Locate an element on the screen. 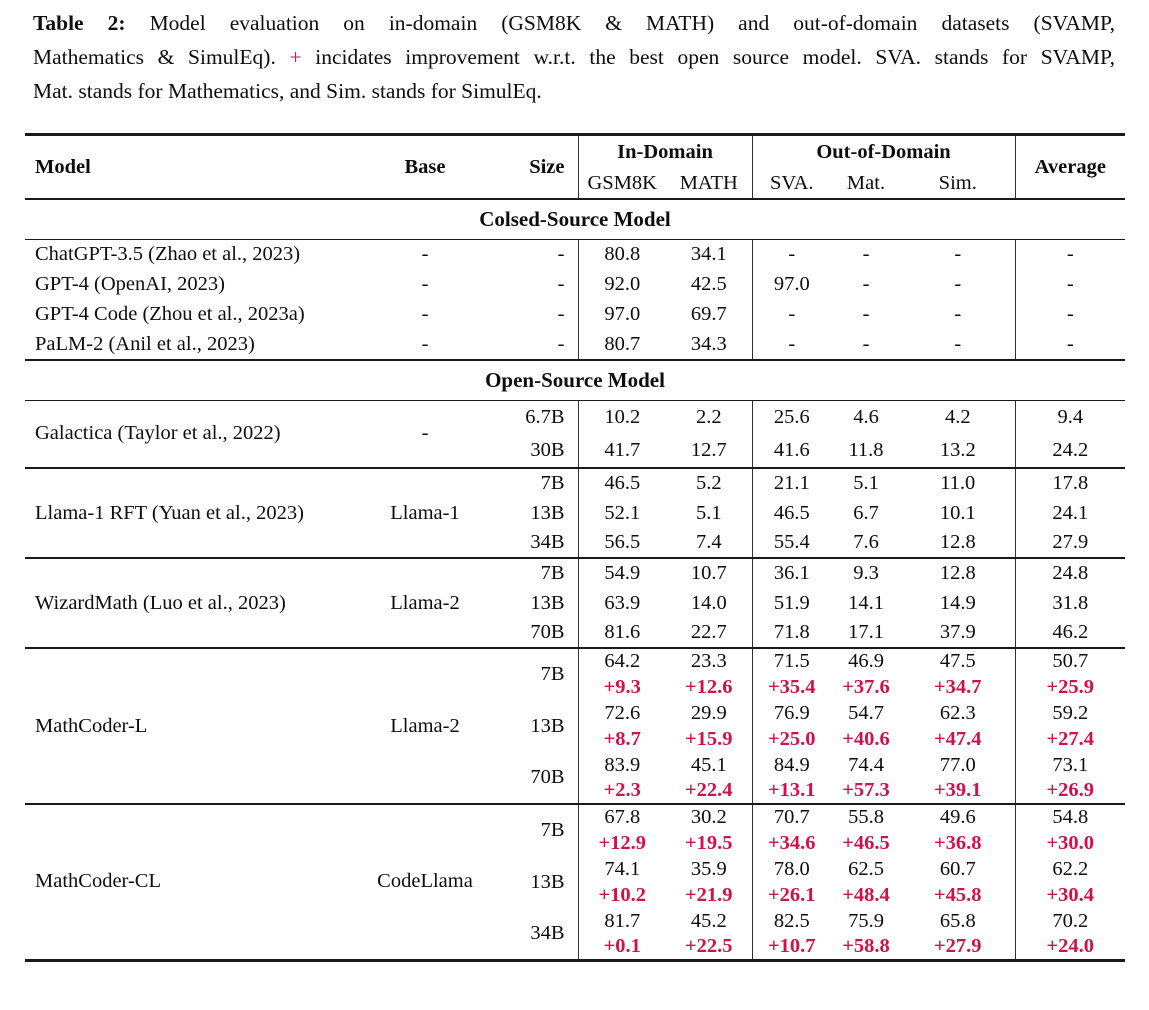 The image size is (1149, 1010). delta-cell: +34.6 is located at coordinates (791, 843).